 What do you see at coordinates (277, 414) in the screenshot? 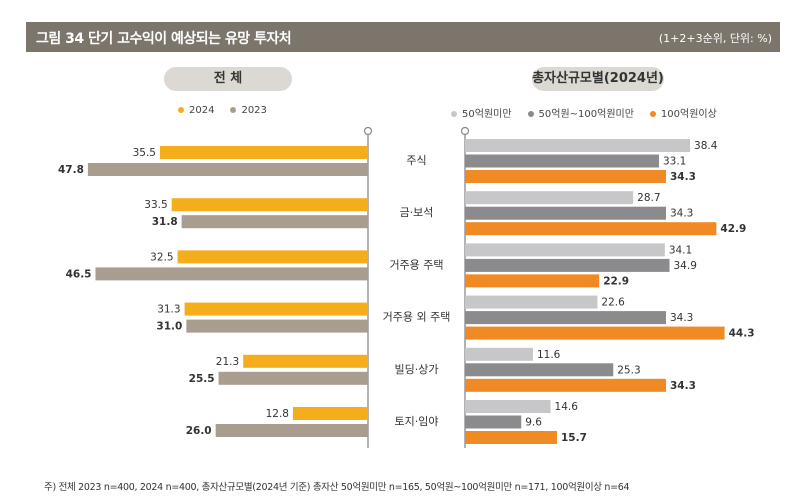
I see `data-label: 12.8` at bounding box center [277, 414].